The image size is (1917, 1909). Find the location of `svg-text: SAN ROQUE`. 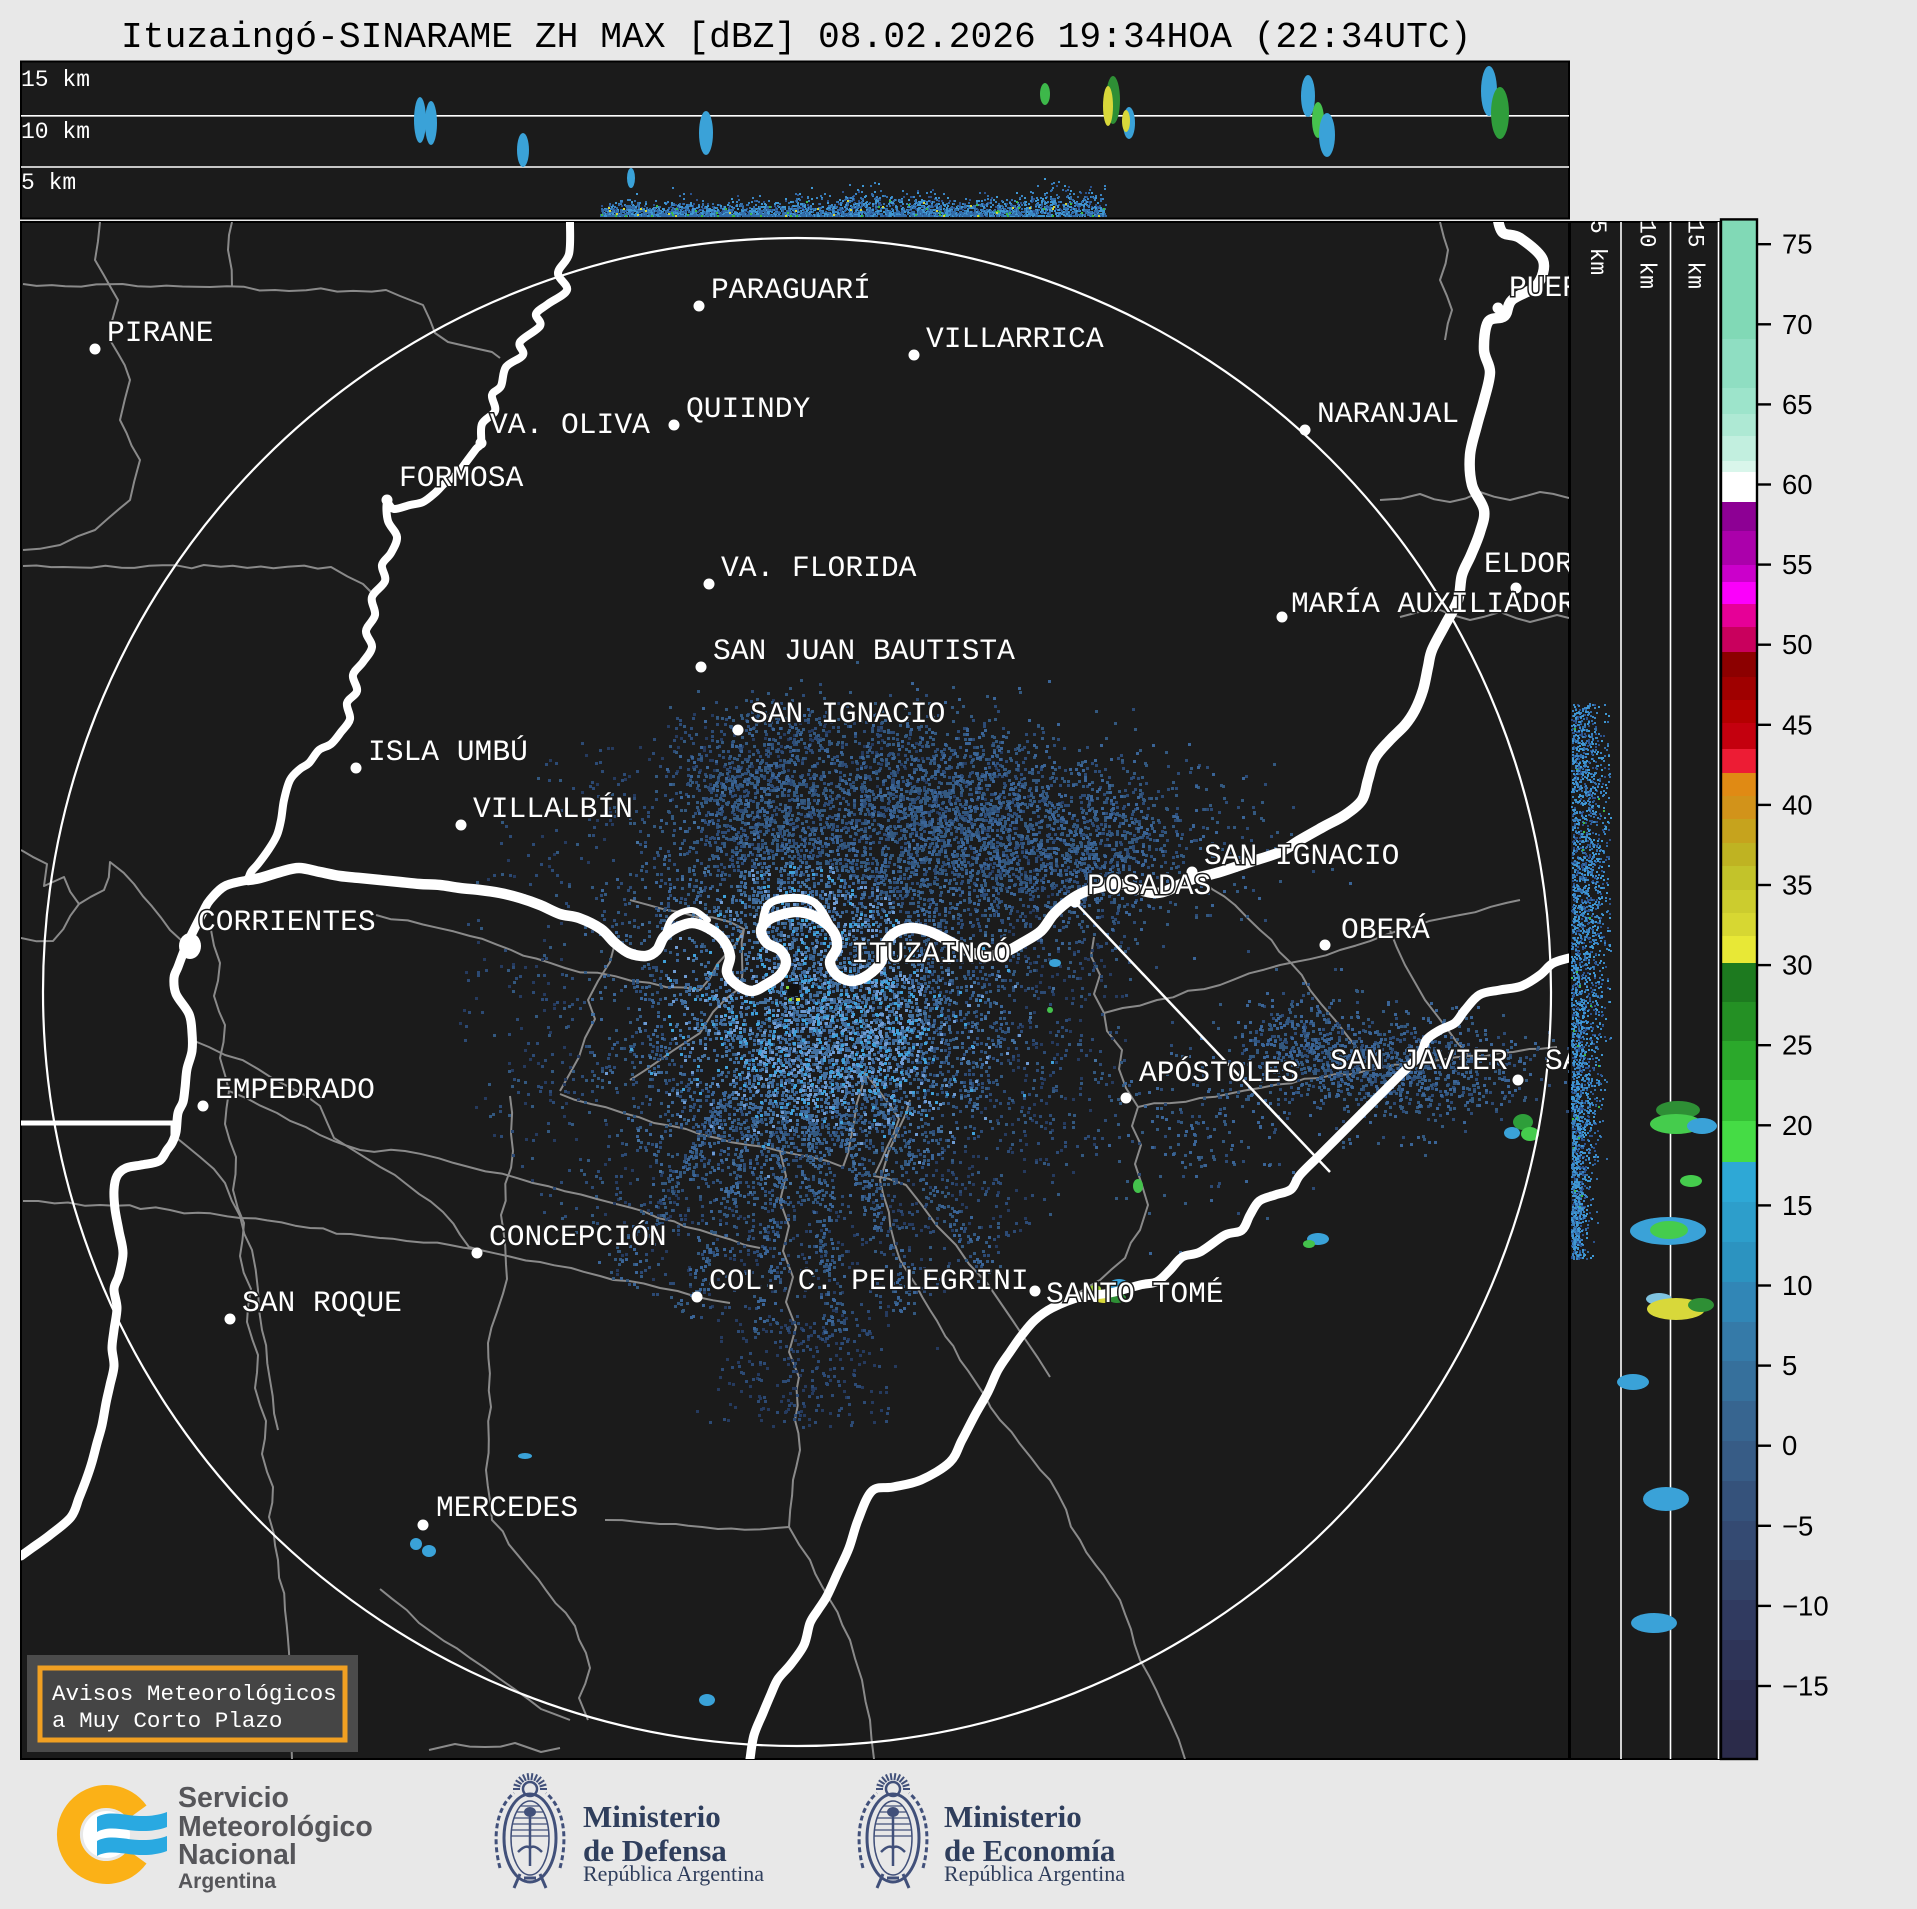

svg-text: SAN ROQUE is located at coordinates (322, 1303).